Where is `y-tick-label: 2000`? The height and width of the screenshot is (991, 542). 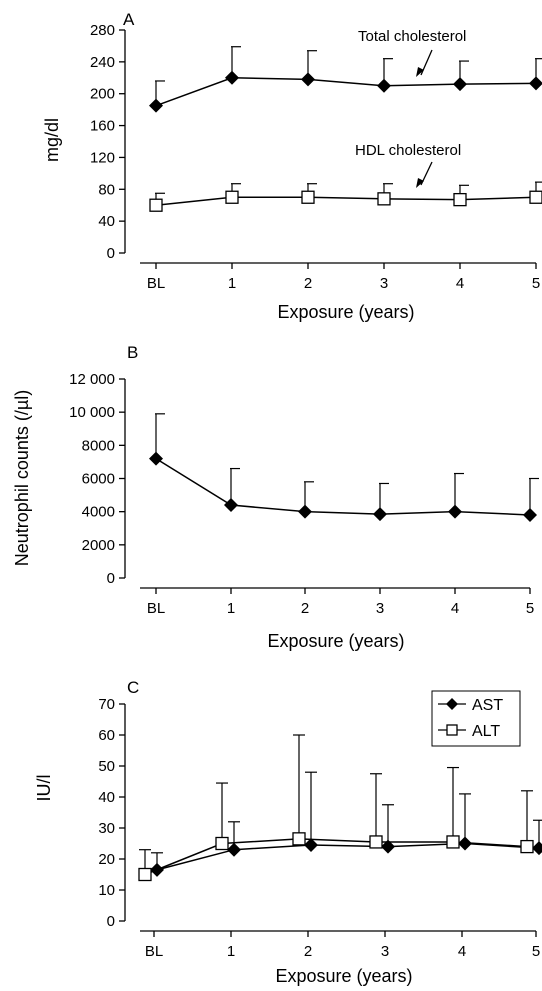
y-tick-label: 2000 is located at coordinates (98, 545).